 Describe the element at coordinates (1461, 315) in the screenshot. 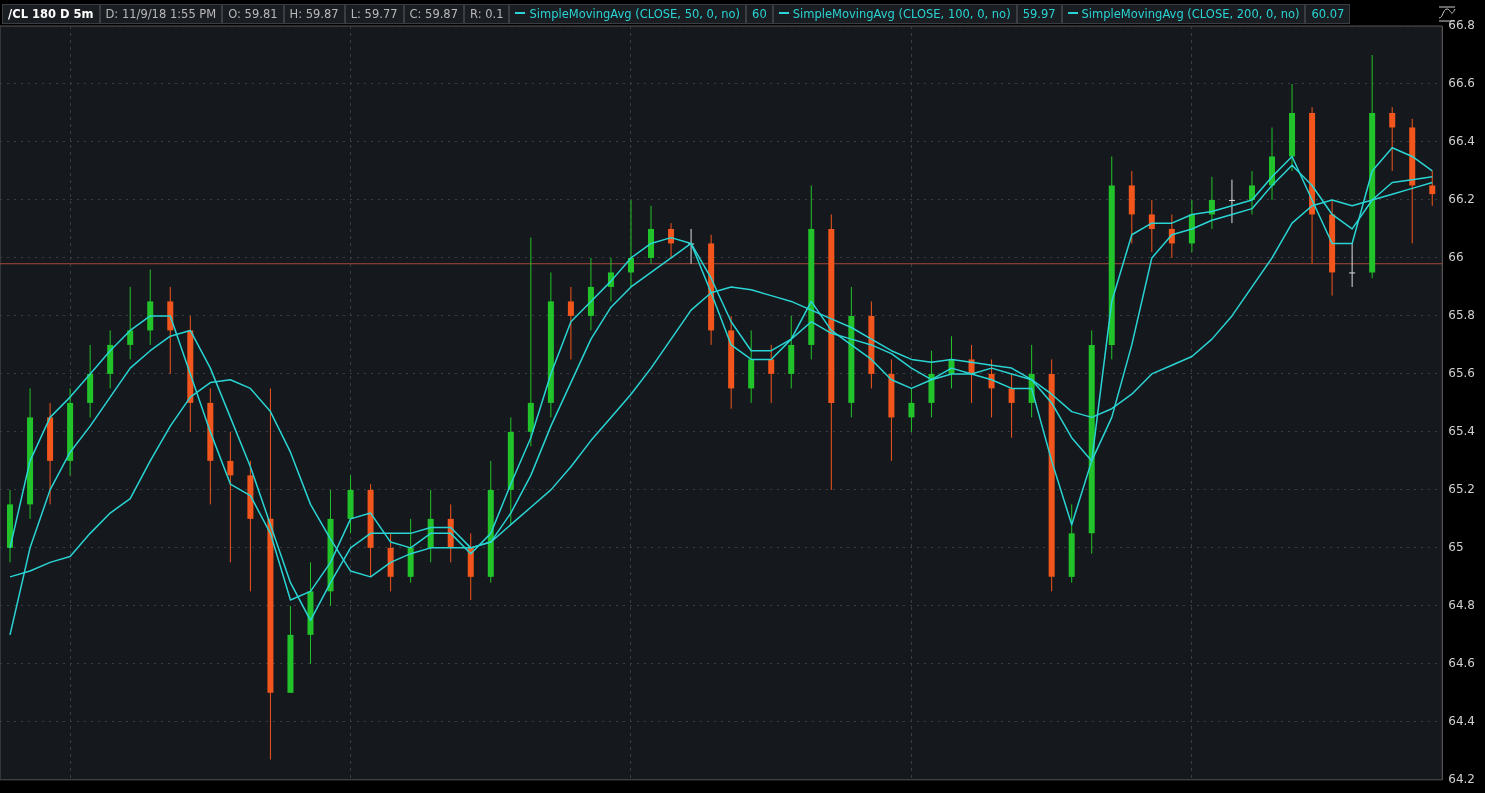

I see `y-tick-label: 65.8` at that location.